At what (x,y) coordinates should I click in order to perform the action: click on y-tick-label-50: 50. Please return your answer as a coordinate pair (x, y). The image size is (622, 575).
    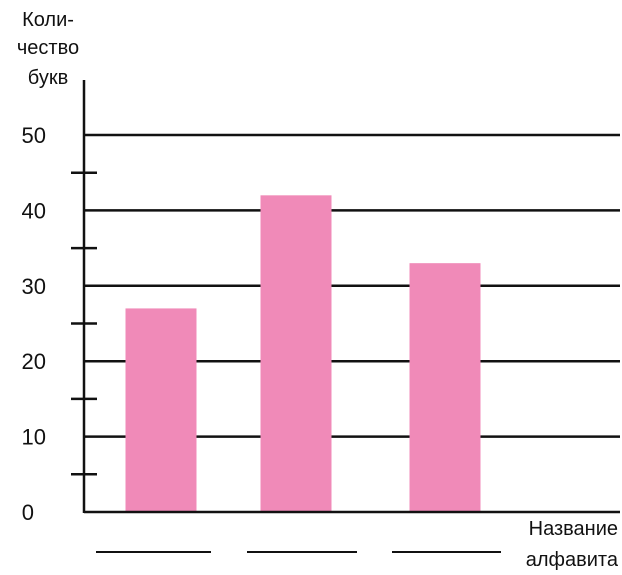
    Looking at the image, I should click on (34, 135).